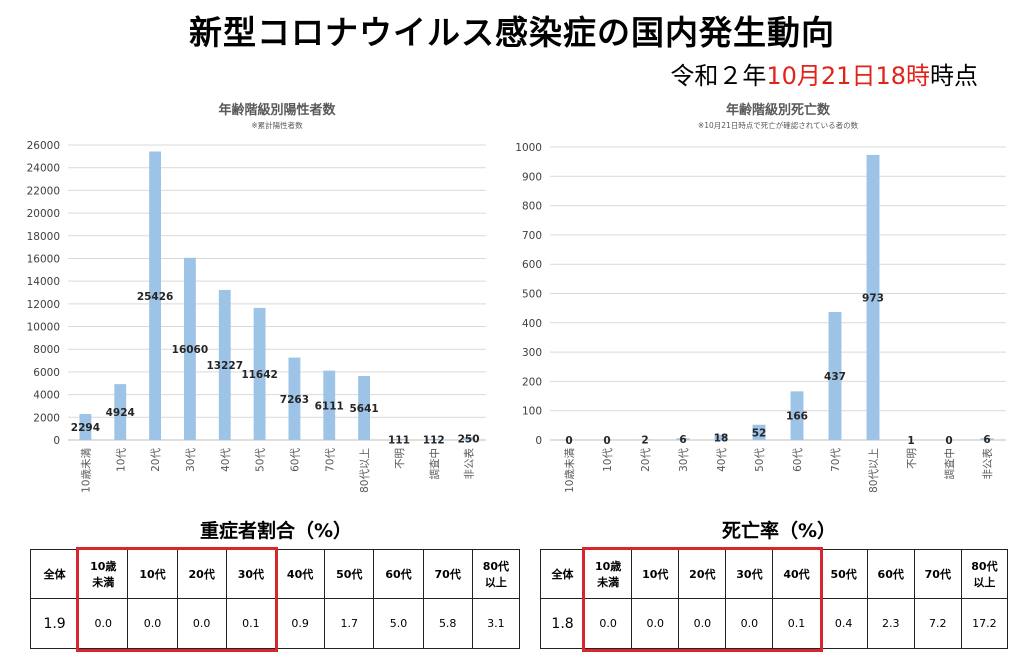  What do you see at coordinates (890, 623) in the screenshot?
I see `table-value-cell: 2.3` at bounding box center [890, 623].